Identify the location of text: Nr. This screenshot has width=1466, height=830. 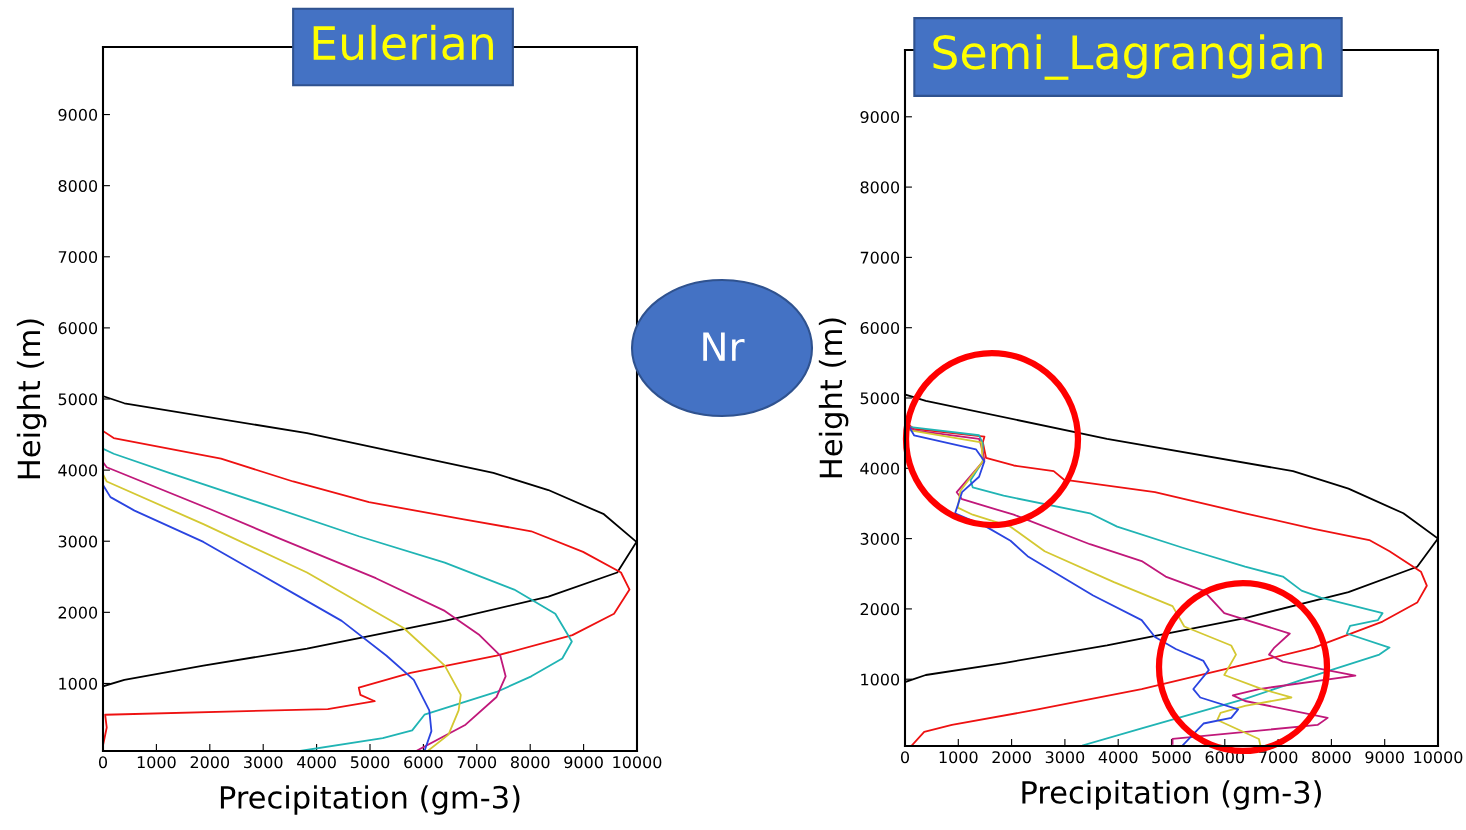
(724, 346).